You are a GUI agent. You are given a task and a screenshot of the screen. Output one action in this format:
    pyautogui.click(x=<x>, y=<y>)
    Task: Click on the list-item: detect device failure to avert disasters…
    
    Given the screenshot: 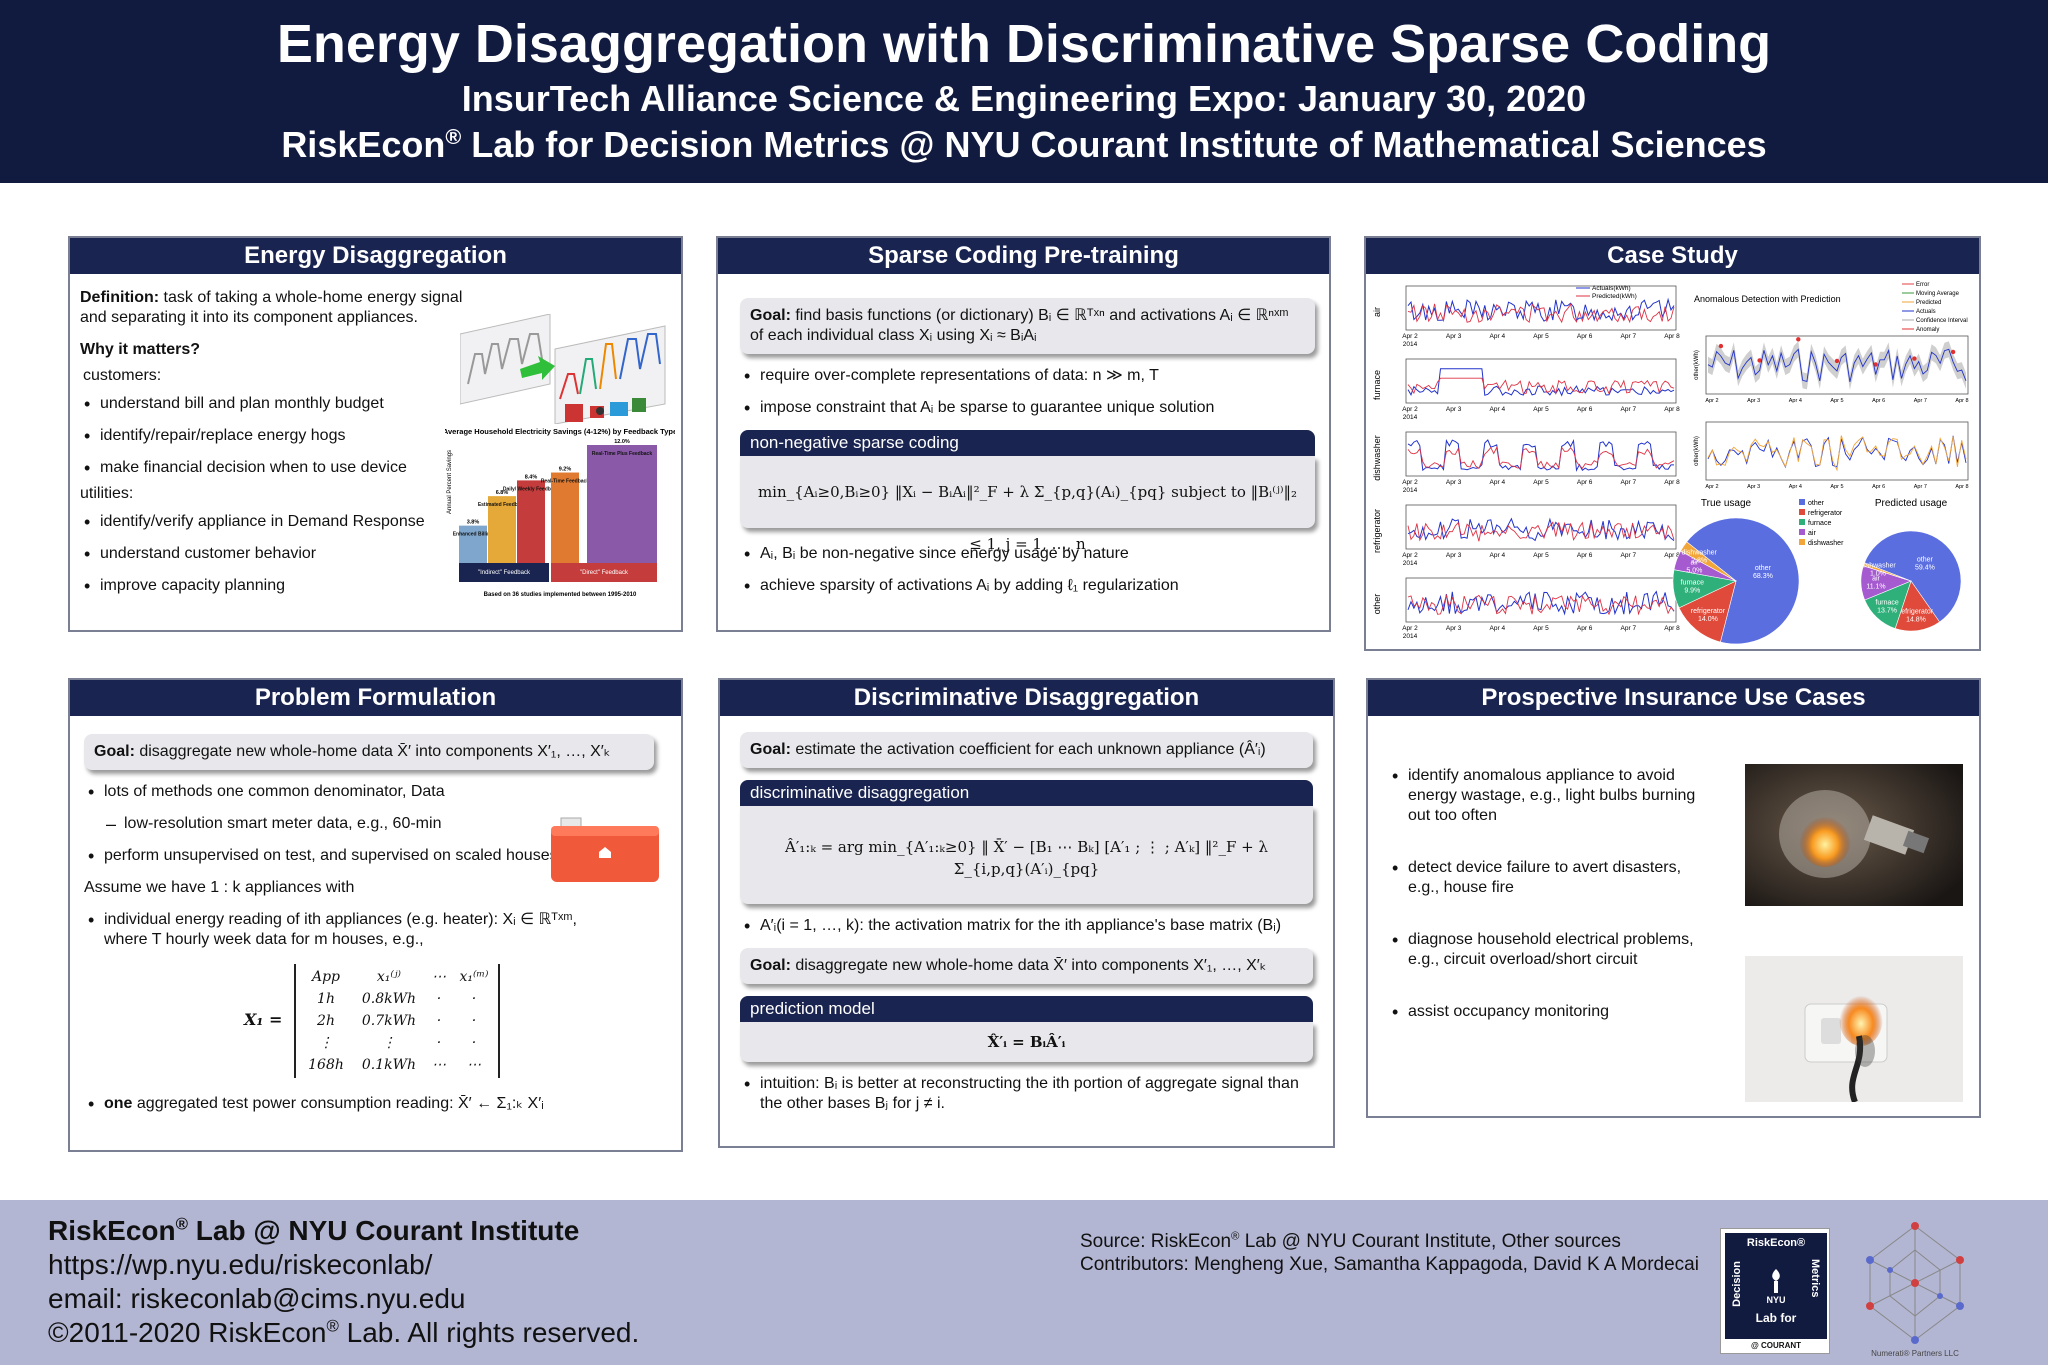 What is the action you would take?
    pyautogui.click(x=1548, y=878)
    